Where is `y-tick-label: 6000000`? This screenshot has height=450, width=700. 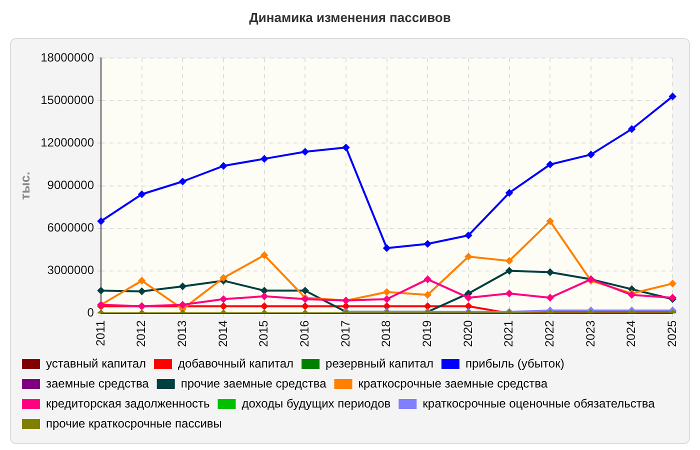
y-tick-label: 6000000 is located at coordinates (70, 227).